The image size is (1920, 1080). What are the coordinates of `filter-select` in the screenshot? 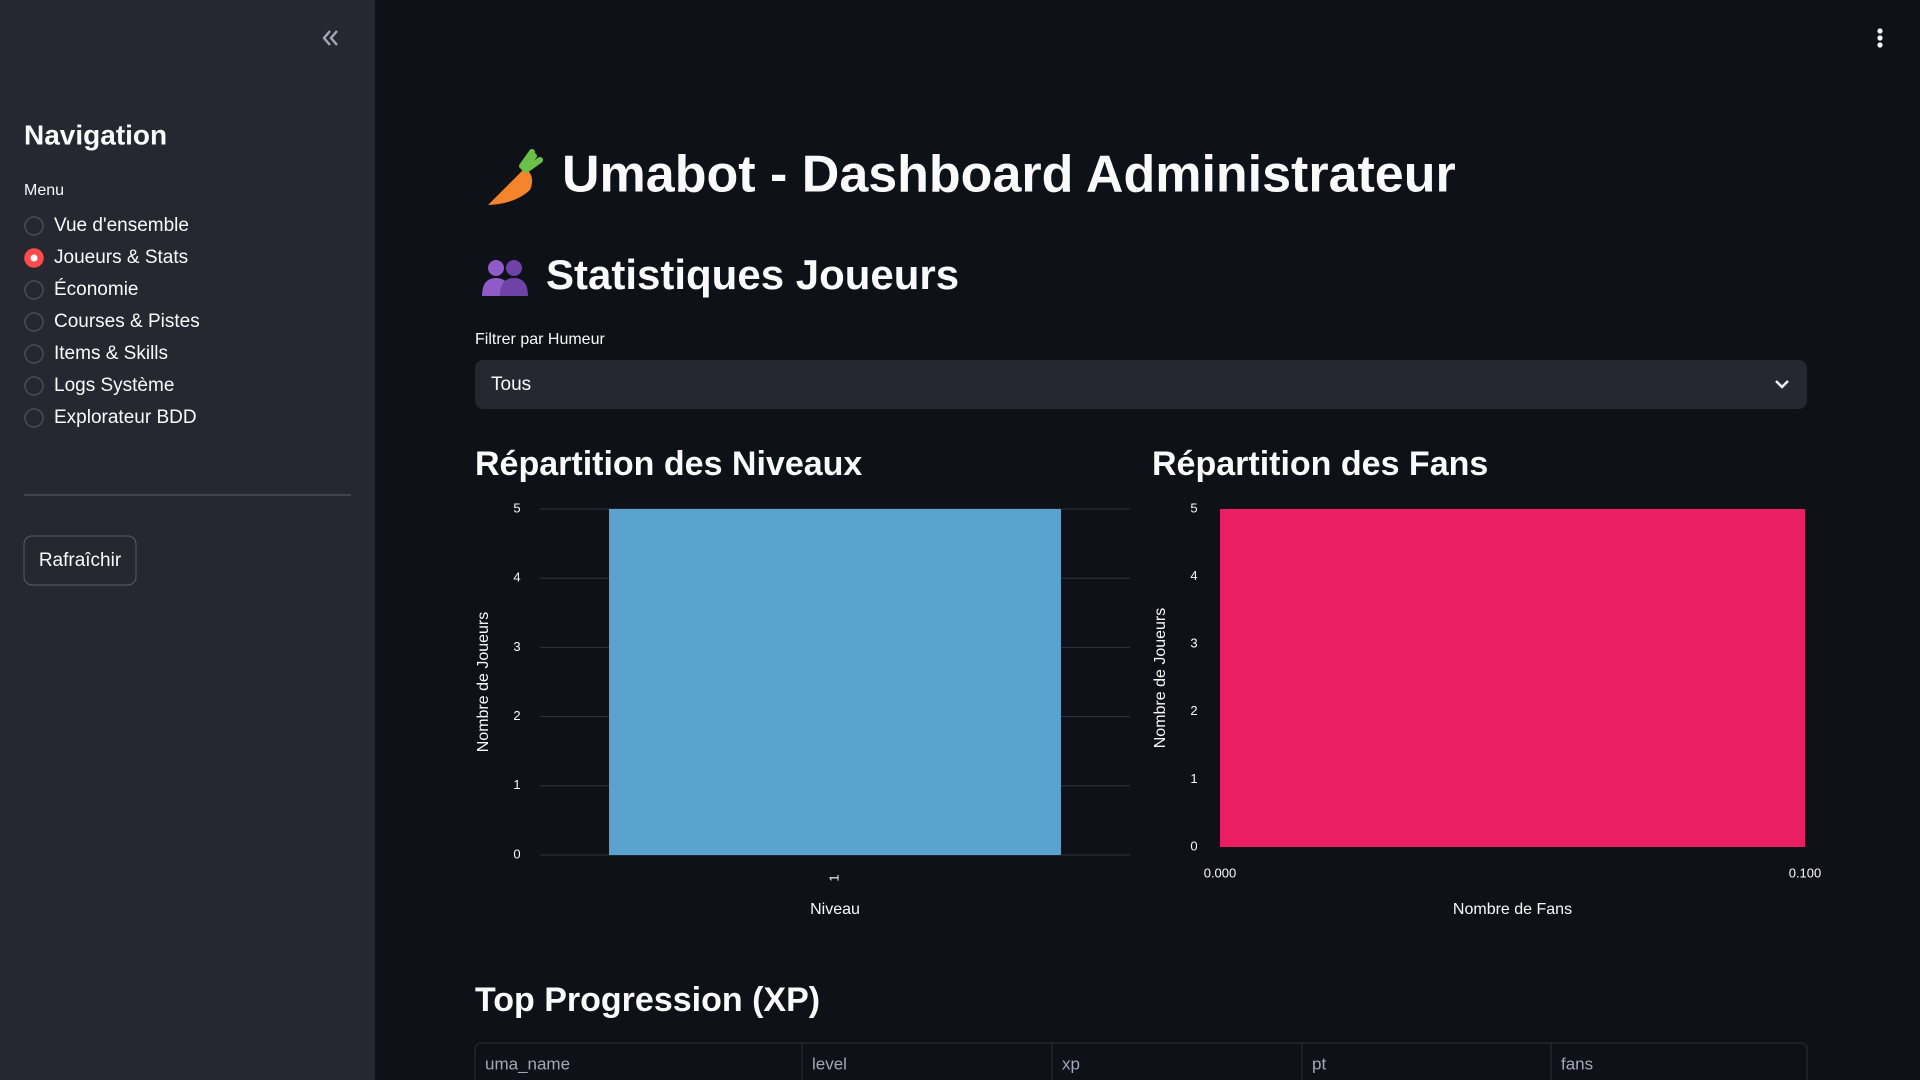 It's located at (1141, 384).